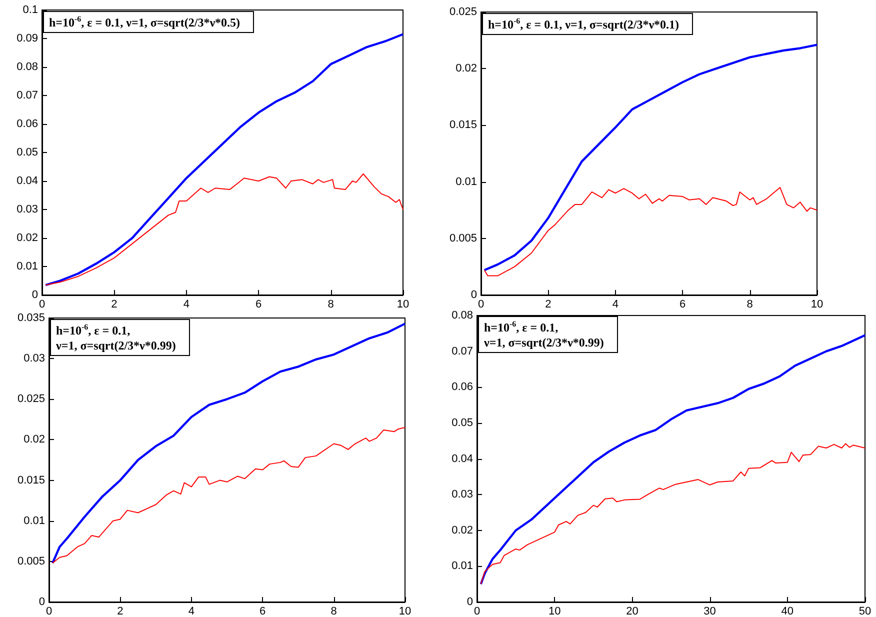  Describe the element at coordinates (710, 611) in the screenshot. I see `x-tick-label: 30` at that location.